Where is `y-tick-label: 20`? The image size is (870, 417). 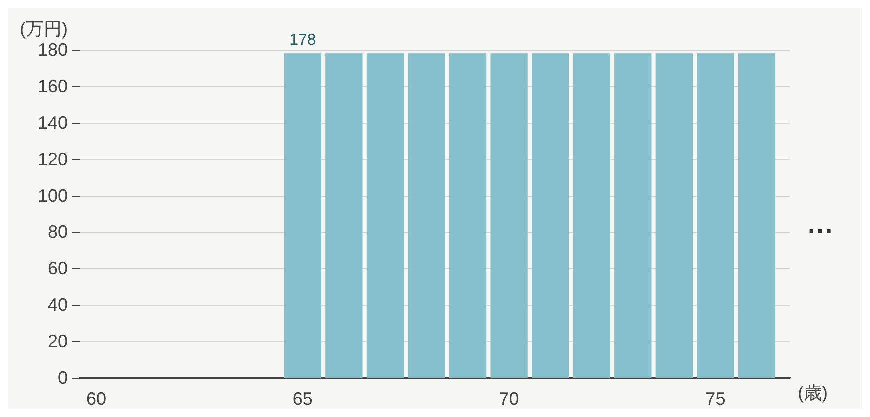 y-tick-label: 20 is located at coordinates (58, 342).